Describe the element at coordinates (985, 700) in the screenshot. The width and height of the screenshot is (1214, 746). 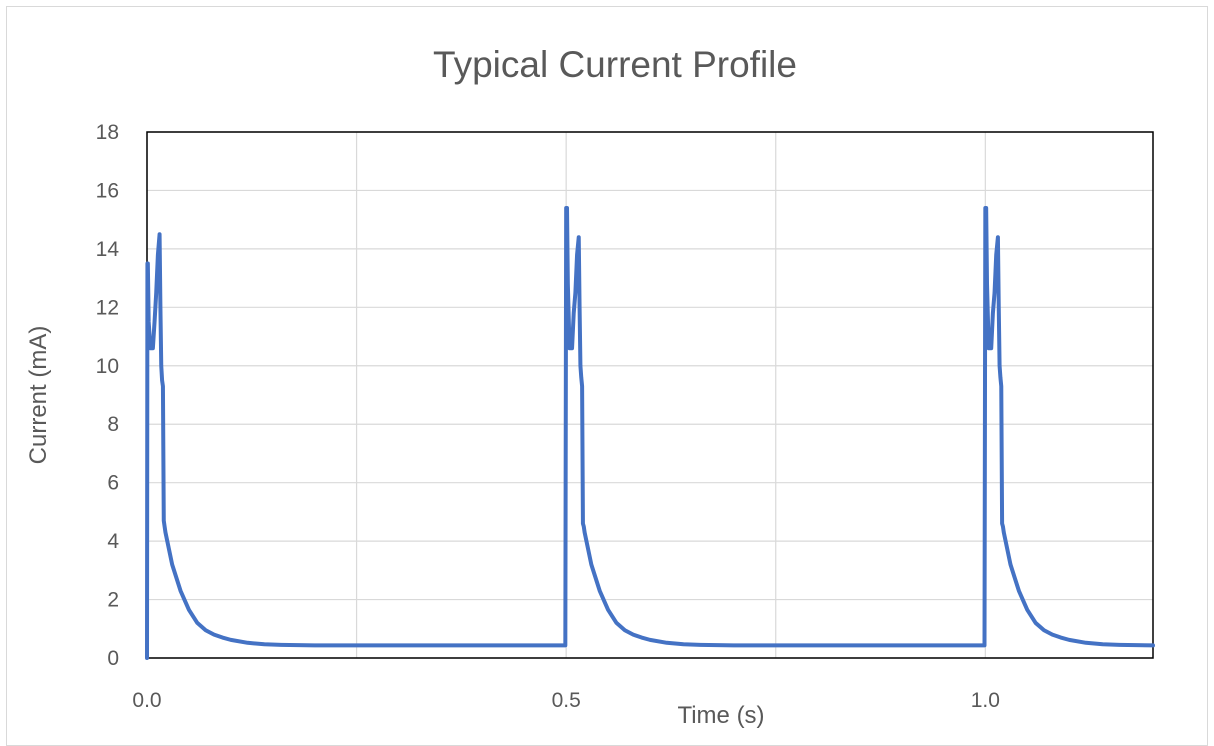
I see `x-tick-label: 1.0` at that location.